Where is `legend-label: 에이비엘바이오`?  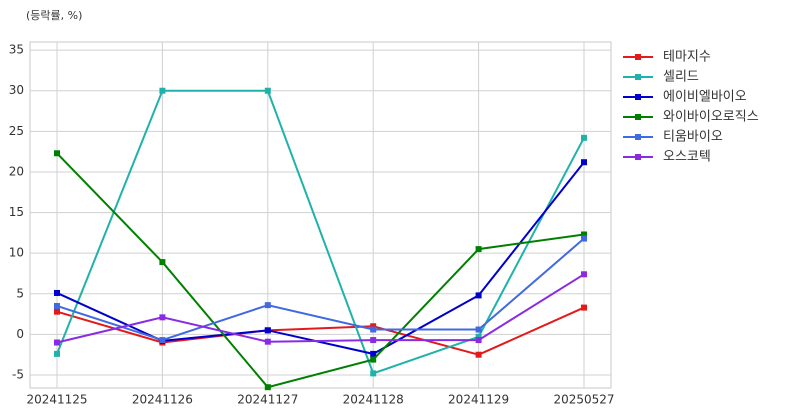 legend-label: 에이비엘바이오 is located at coordinates (705, 97).